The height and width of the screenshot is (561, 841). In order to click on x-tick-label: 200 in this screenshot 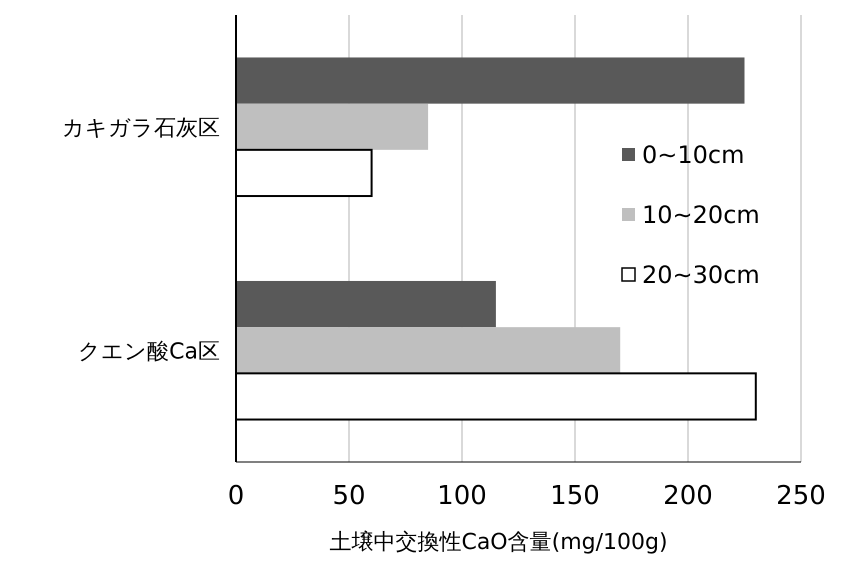, I will do `click(688, 496)`.